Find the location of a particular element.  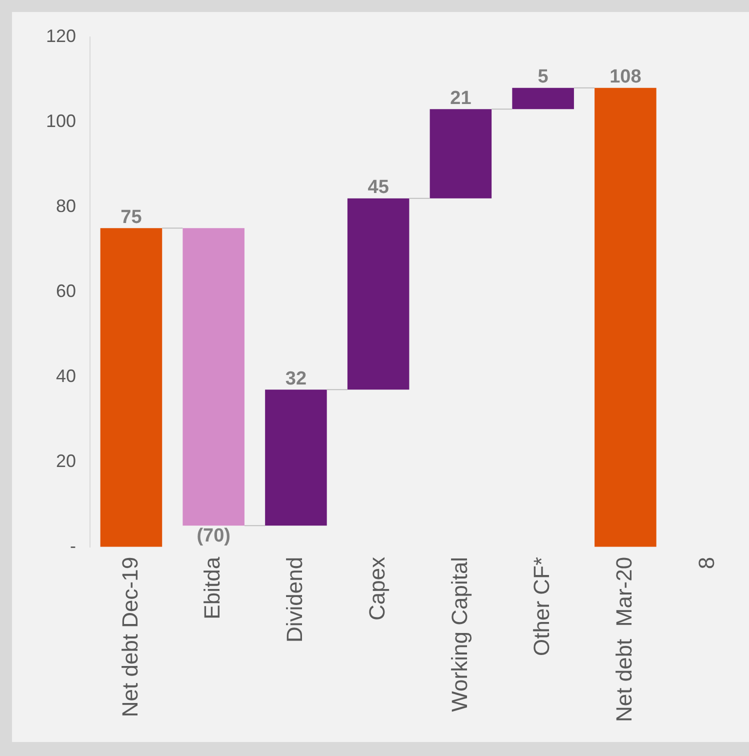

x-tick-label: Dividend is located at coordinates (295, 599).